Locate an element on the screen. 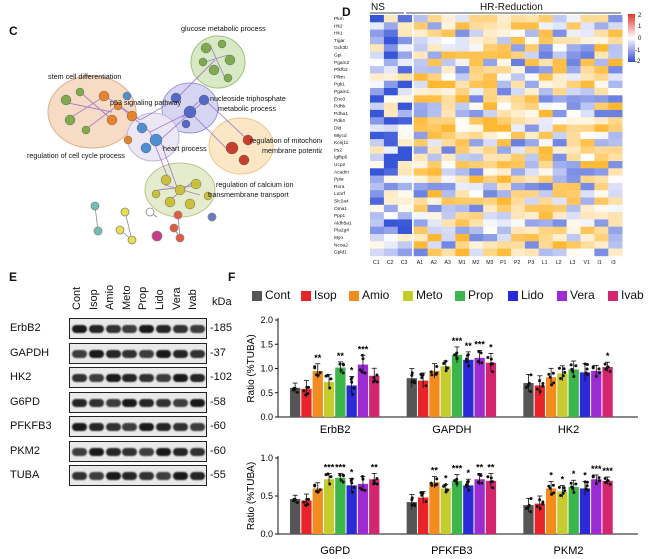 The width and height of the screenshot is (650, 559). panel-label-f: F is located at coordinates (232, 277).